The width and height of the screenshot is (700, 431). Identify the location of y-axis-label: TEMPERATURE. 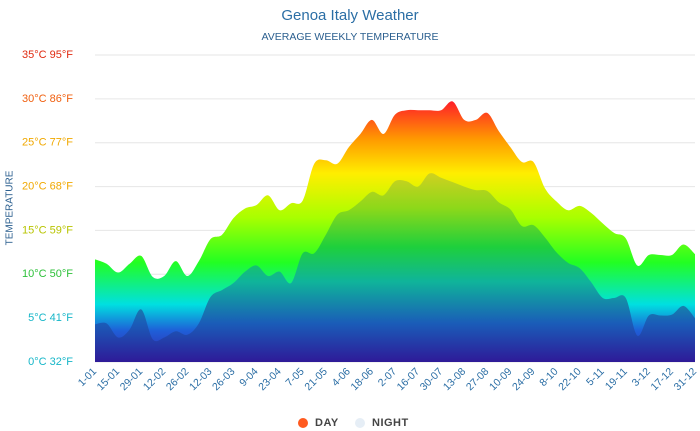
(10, 207).